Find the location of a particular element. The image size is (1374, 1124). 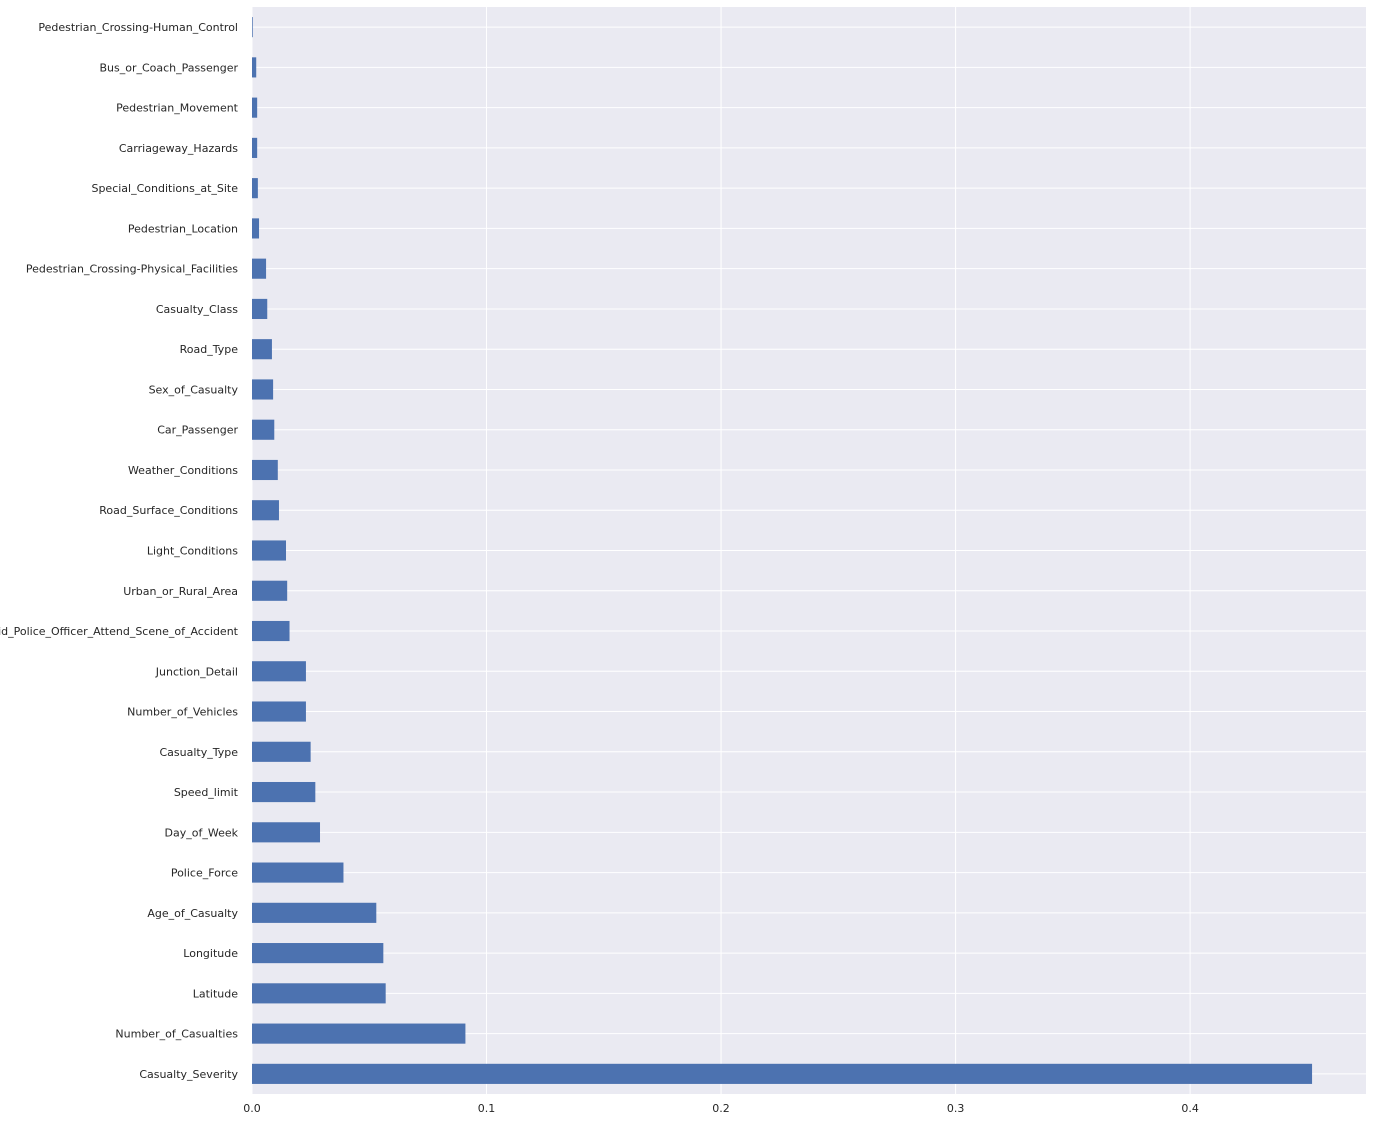

y-tick-label: Urban_or_Rural_Area is located at coordinates (180, 591).